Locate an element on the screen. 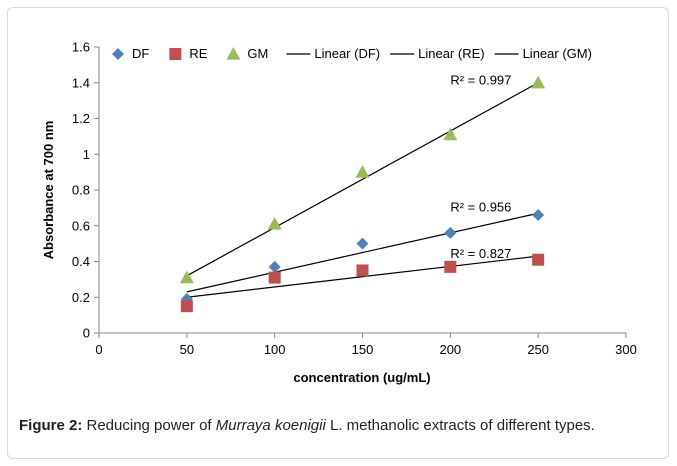  r2-label: R² = 0.997 is located at coordinates (480, 80).